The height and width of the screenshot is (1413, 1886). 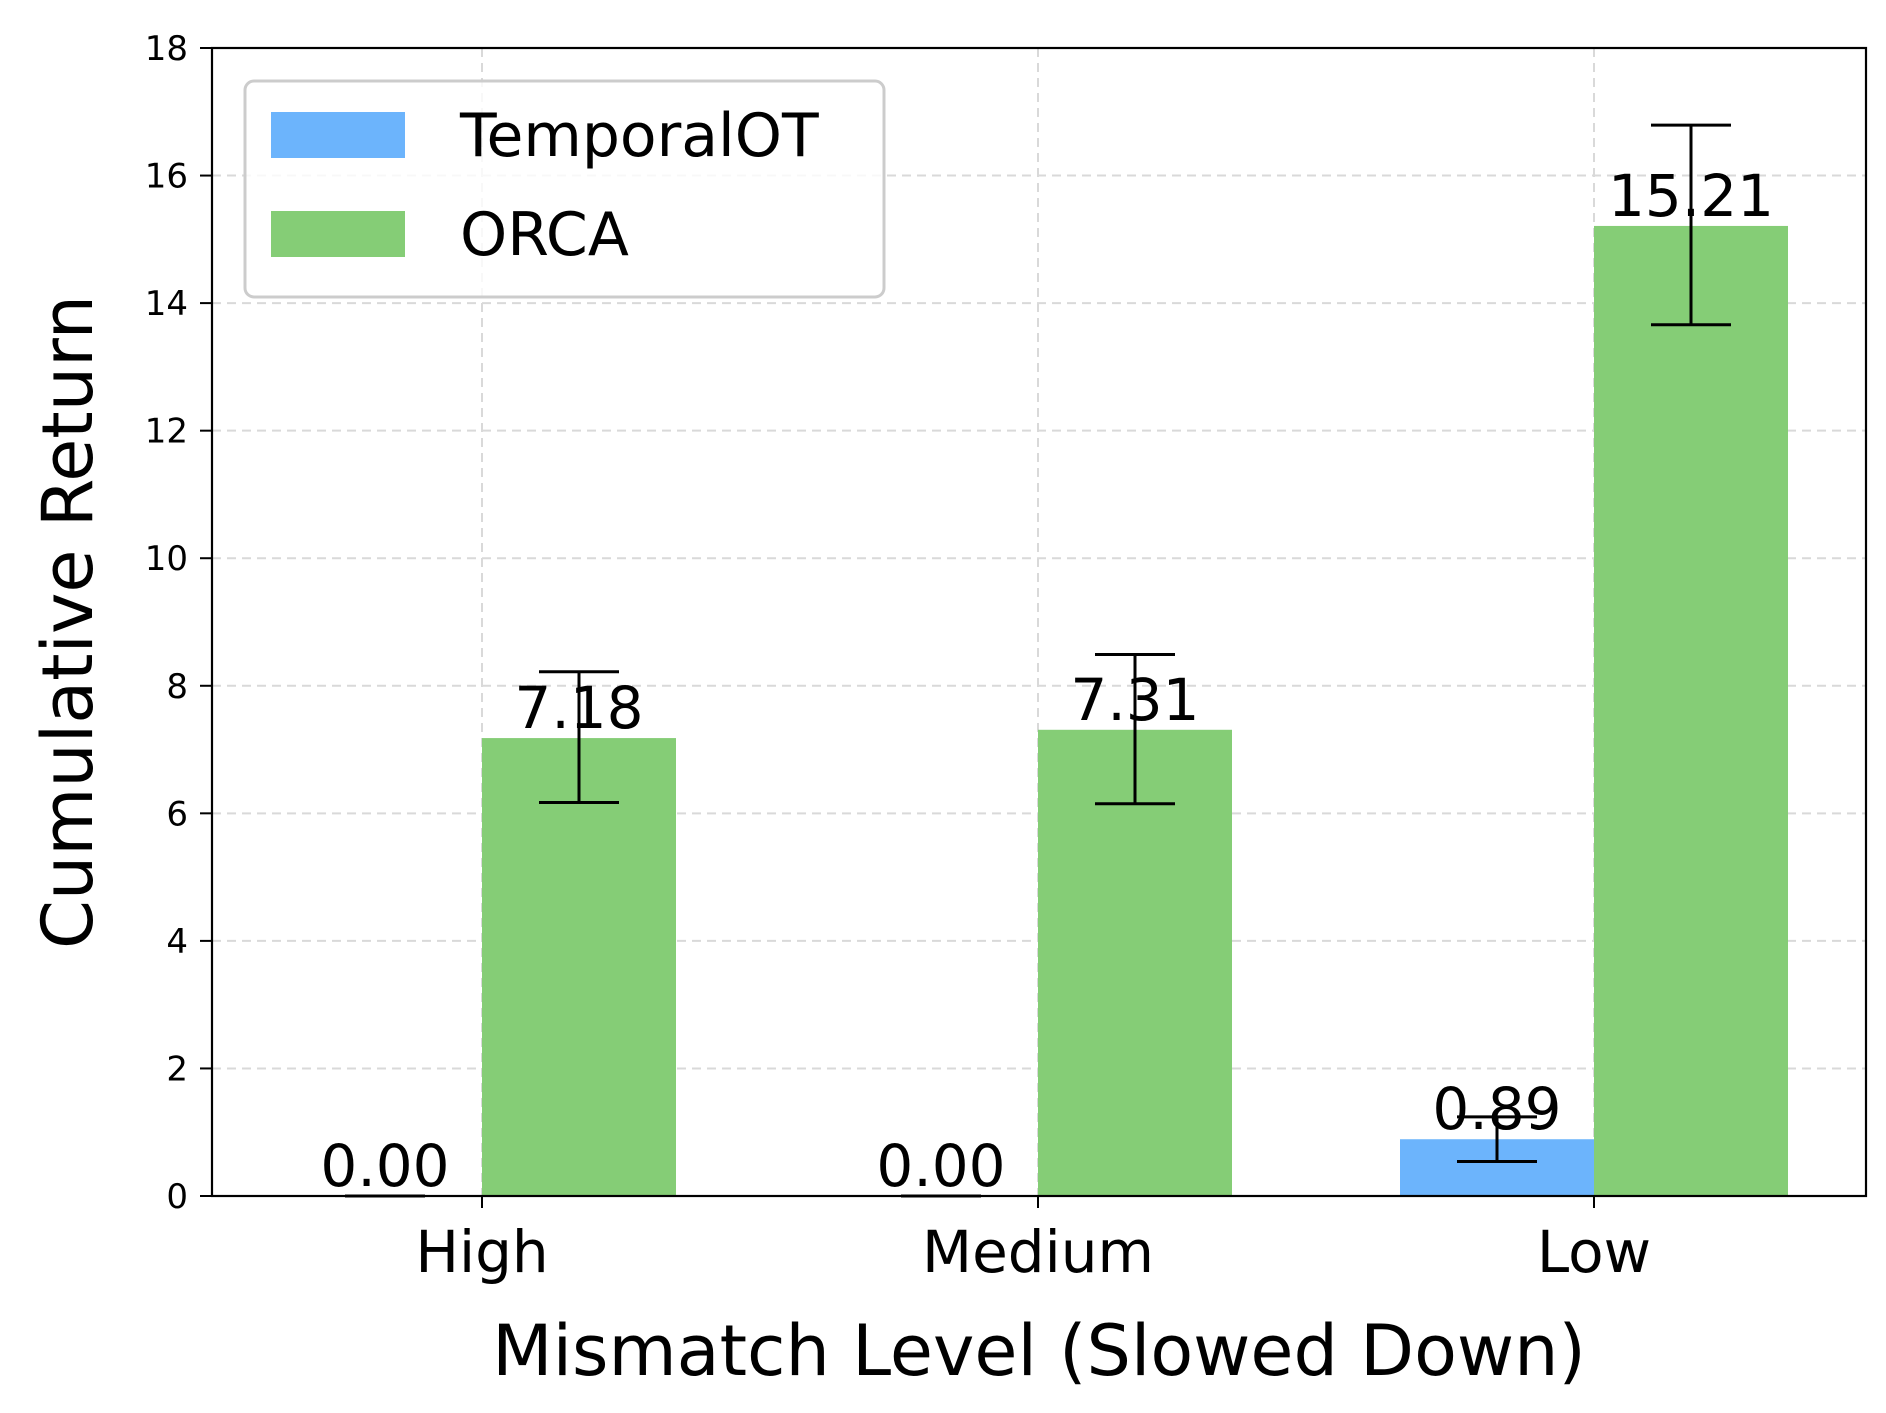 I want to click on y-tick-label: 18, so click(x=166, y=49).